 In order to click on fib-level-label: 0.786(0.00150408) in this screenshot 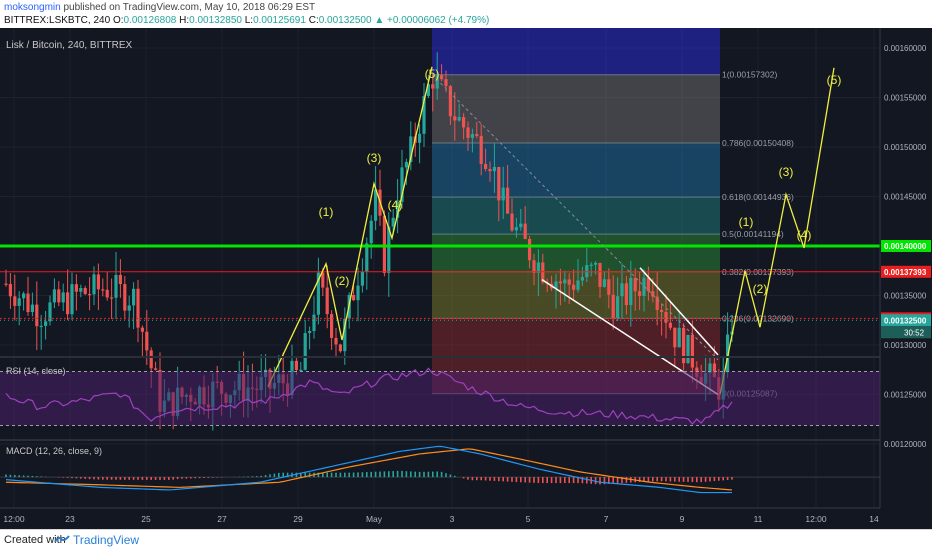, I will do `click(758, 143)`.